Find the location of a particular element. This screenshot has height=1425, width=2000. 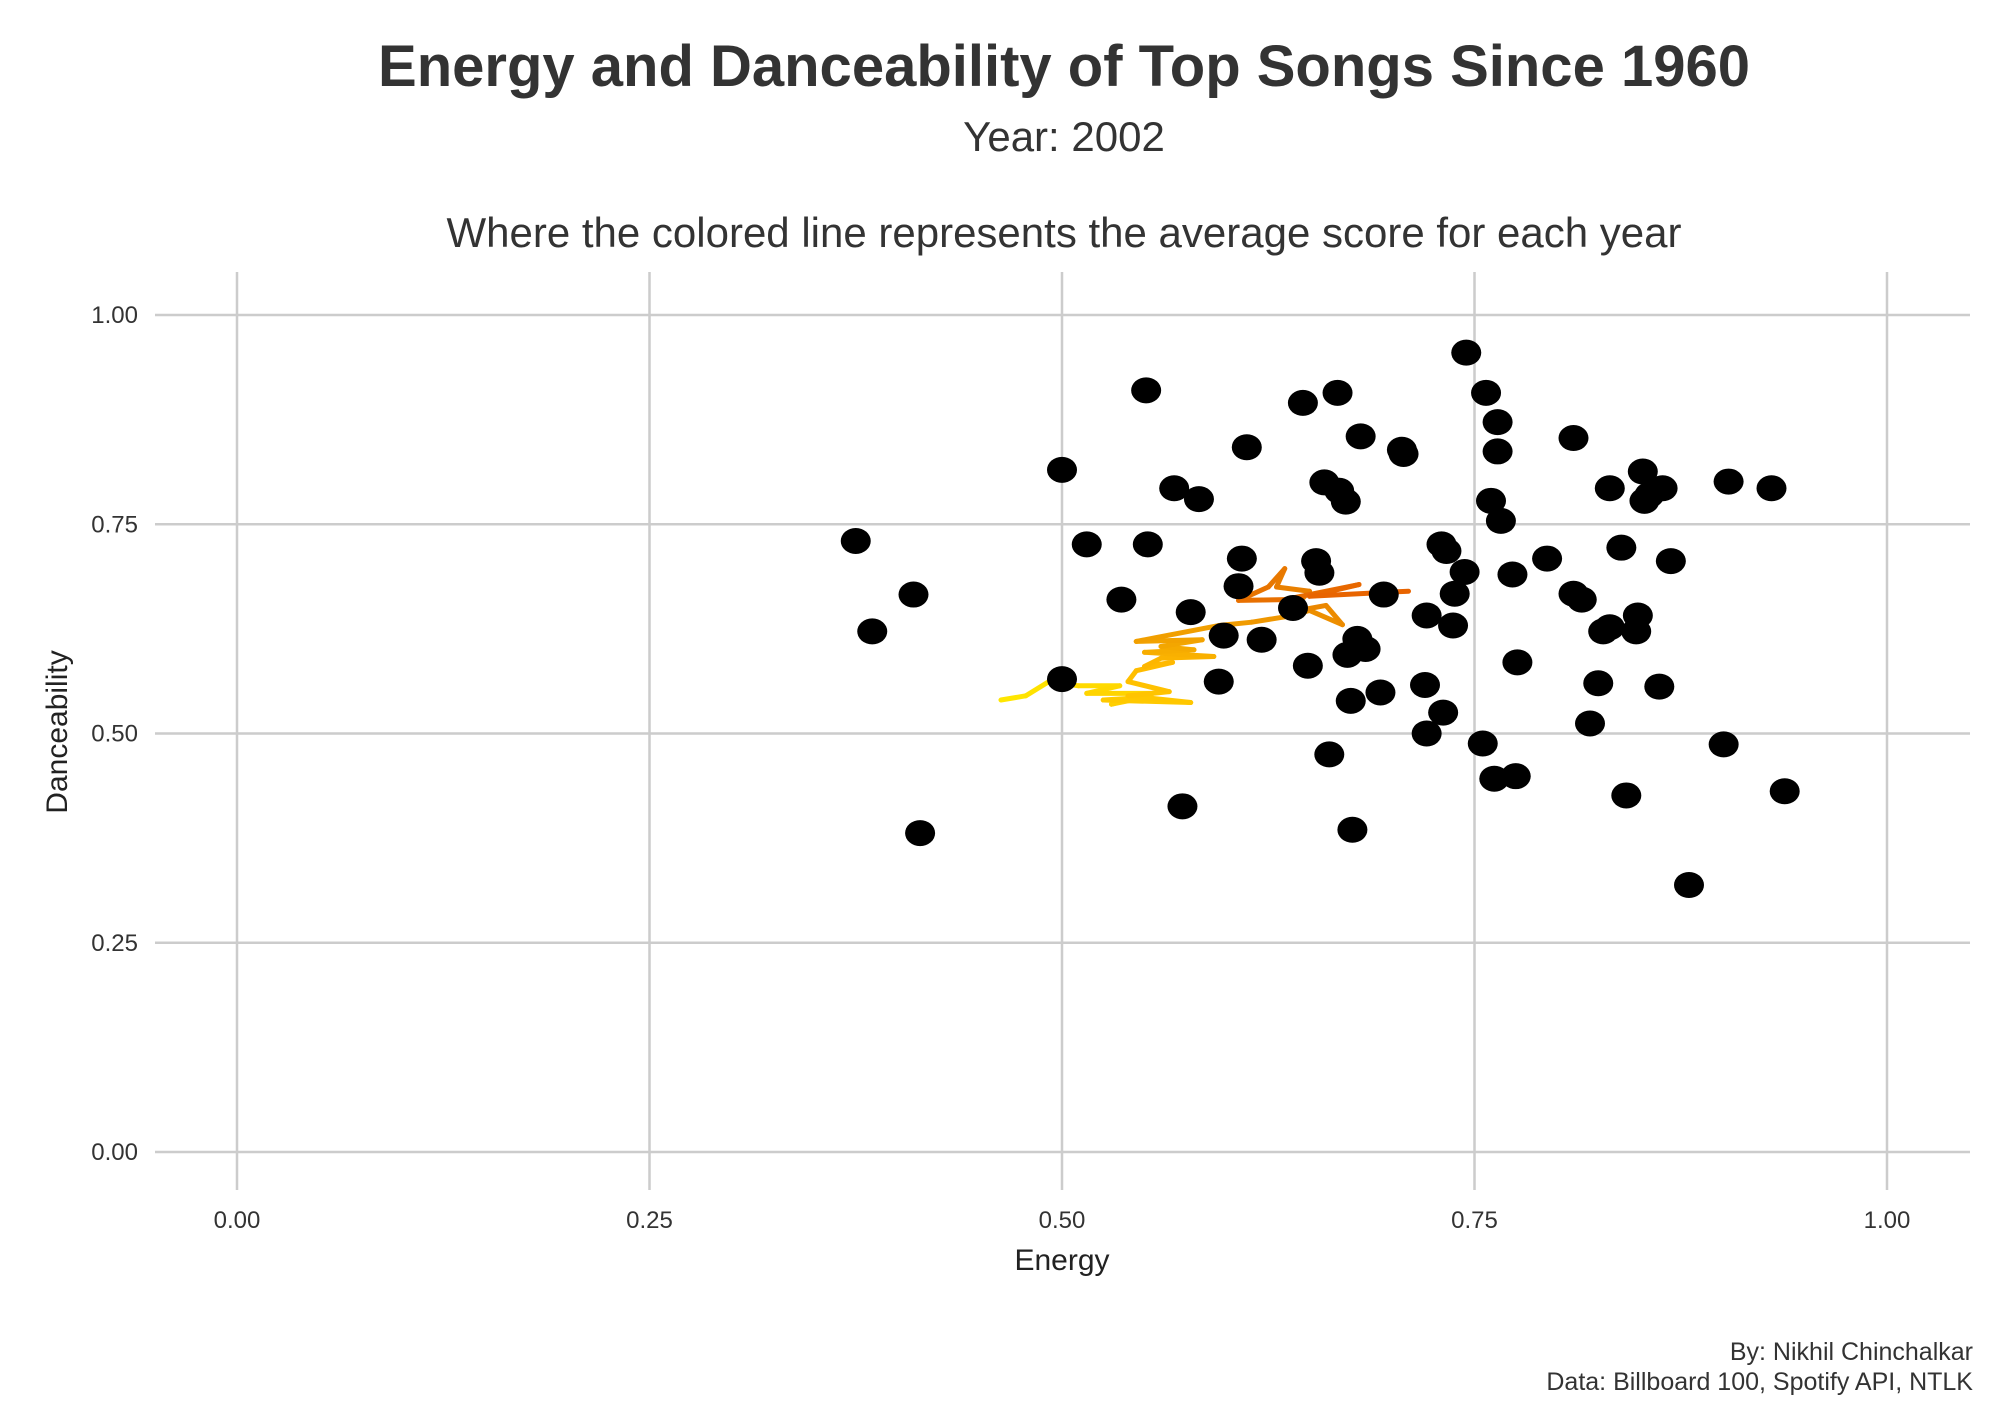

y-tick-label: 0.50 is located at coordinates (114, 734).